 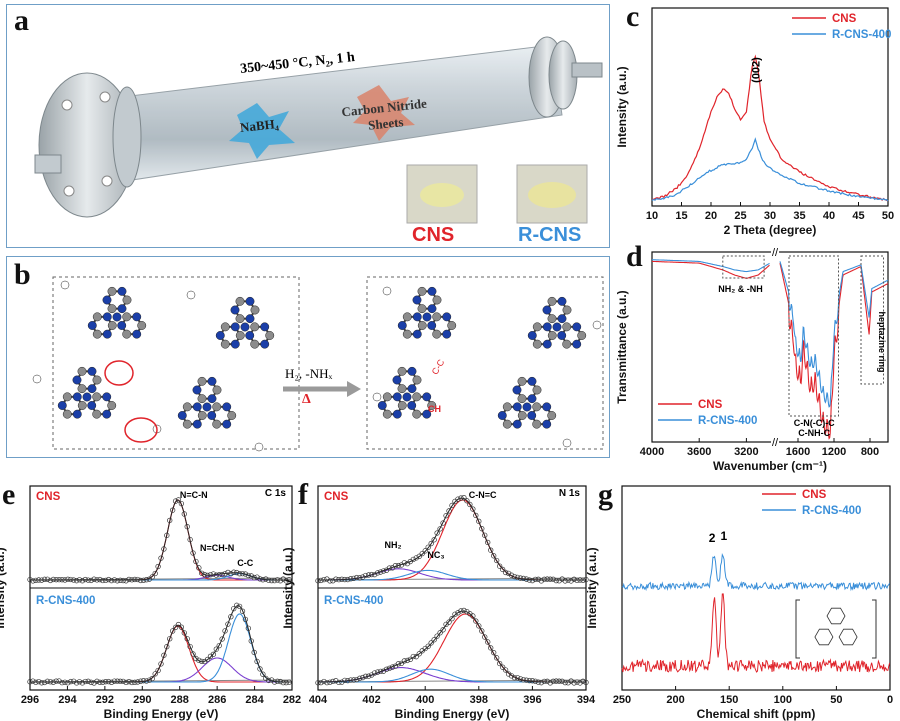 What do you see at coordinates (681, 216) in the screenshot?
I see `x-tick-label: 15` at bounding box center [681, 216].